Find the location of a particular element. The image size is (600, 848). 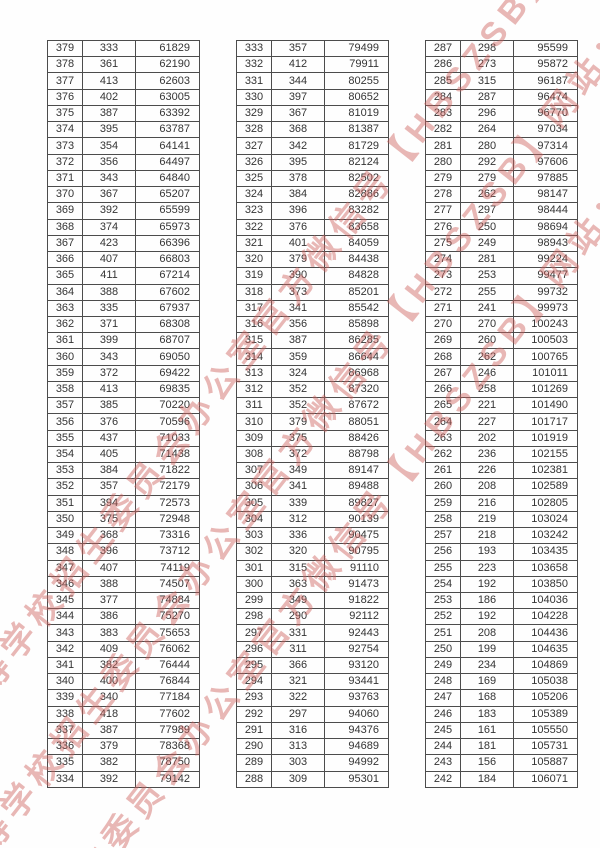

count-cell: 315 is located at coordinates (298, 568).